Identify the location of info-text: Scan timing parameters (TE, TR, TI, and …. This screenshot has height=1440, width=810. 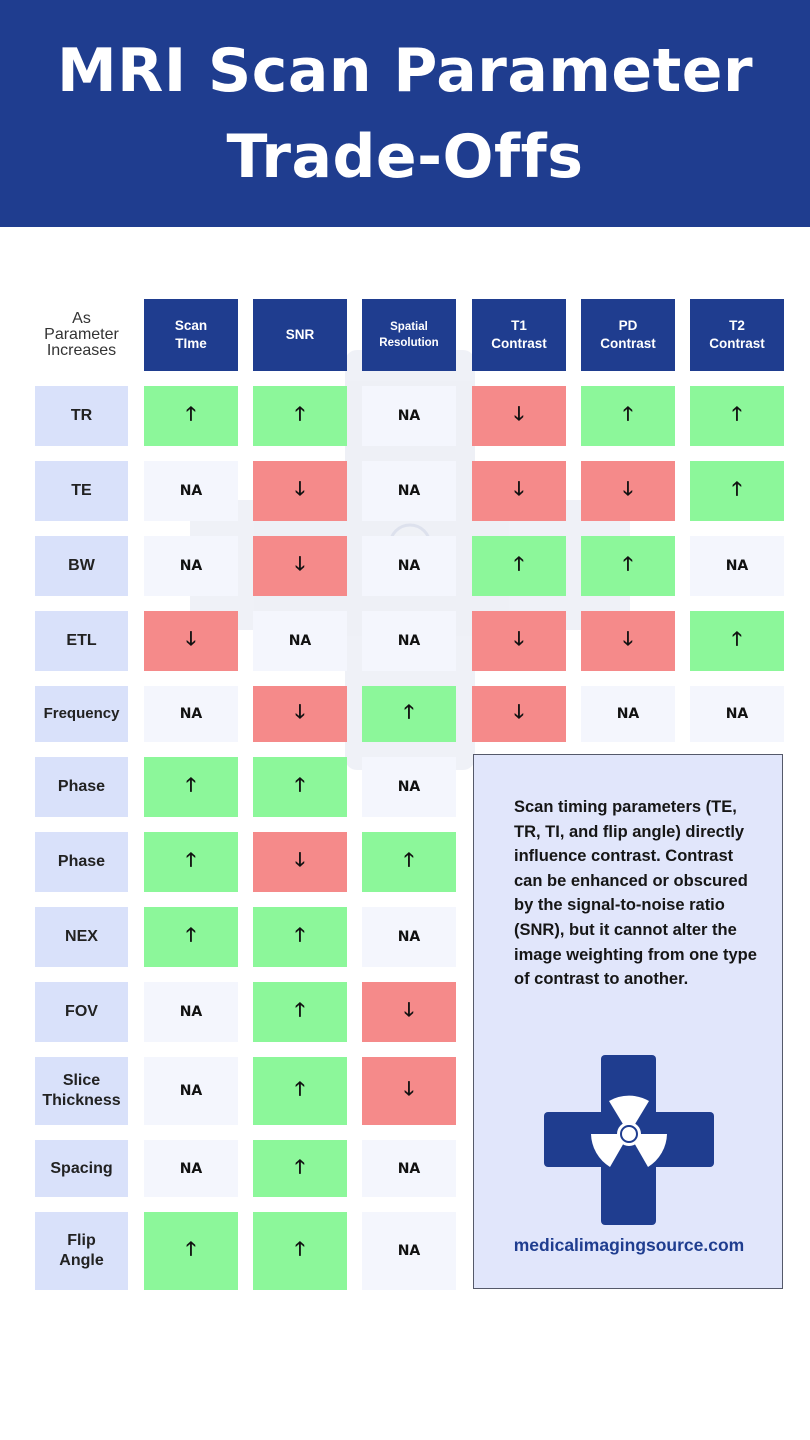
(635, 893).